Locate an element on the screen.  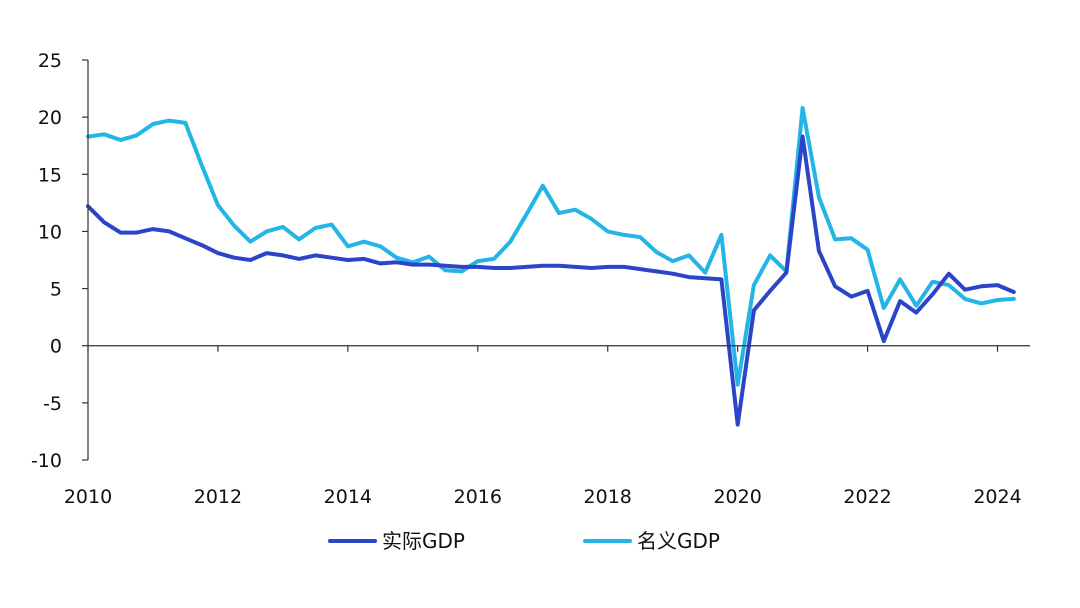
y-tick-label: 25 is located at coordinates (50, 61).